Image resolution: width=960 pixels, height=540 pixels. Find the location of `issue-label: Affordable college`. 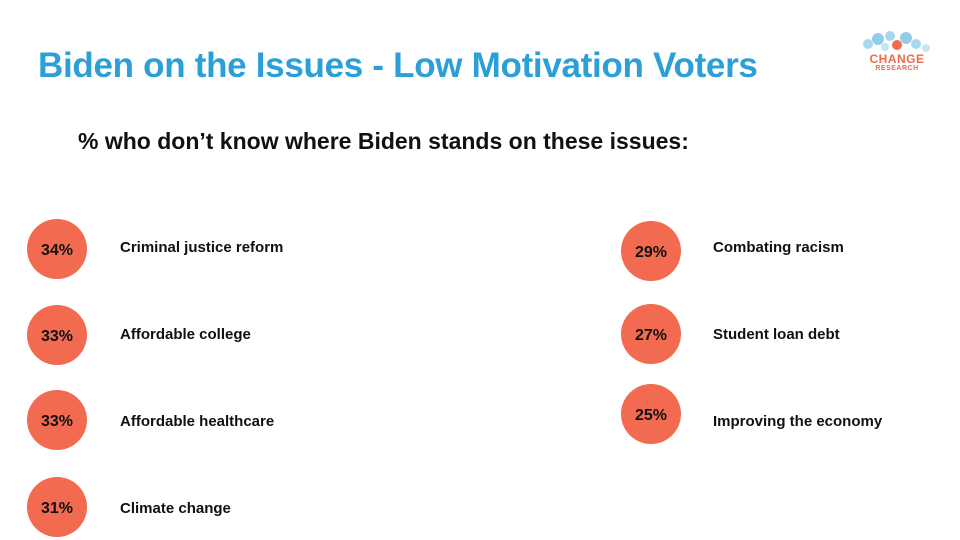

issue-label: Affordable college is located at coordinates (185, 334).